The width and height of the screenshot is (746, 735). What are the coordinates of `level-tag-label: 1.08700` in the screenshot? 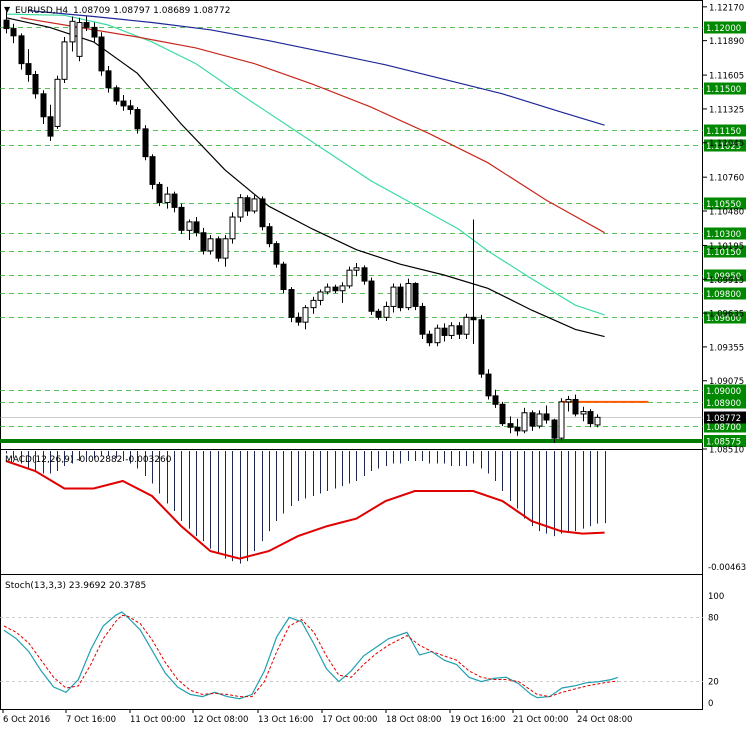 It's located at (723, 428).